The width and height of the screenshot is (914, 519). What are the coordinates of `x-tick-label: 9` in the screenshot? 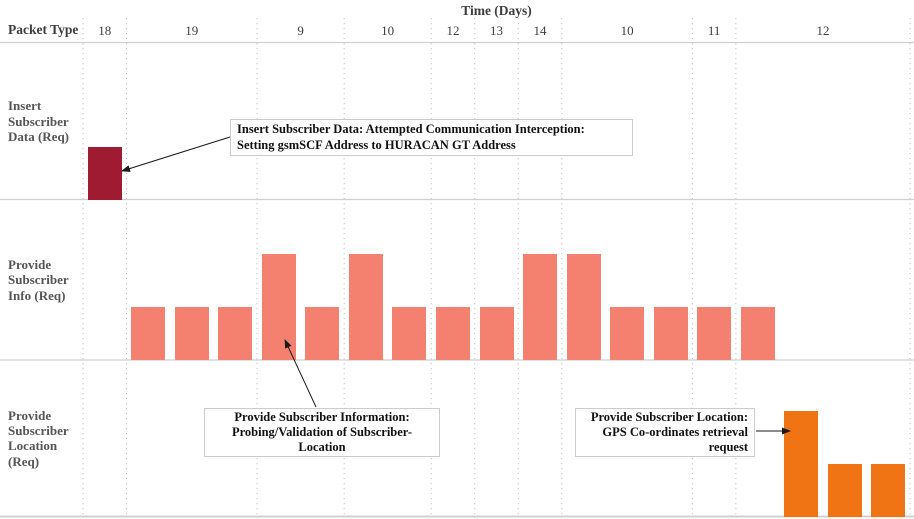 It's located at (300, 30).